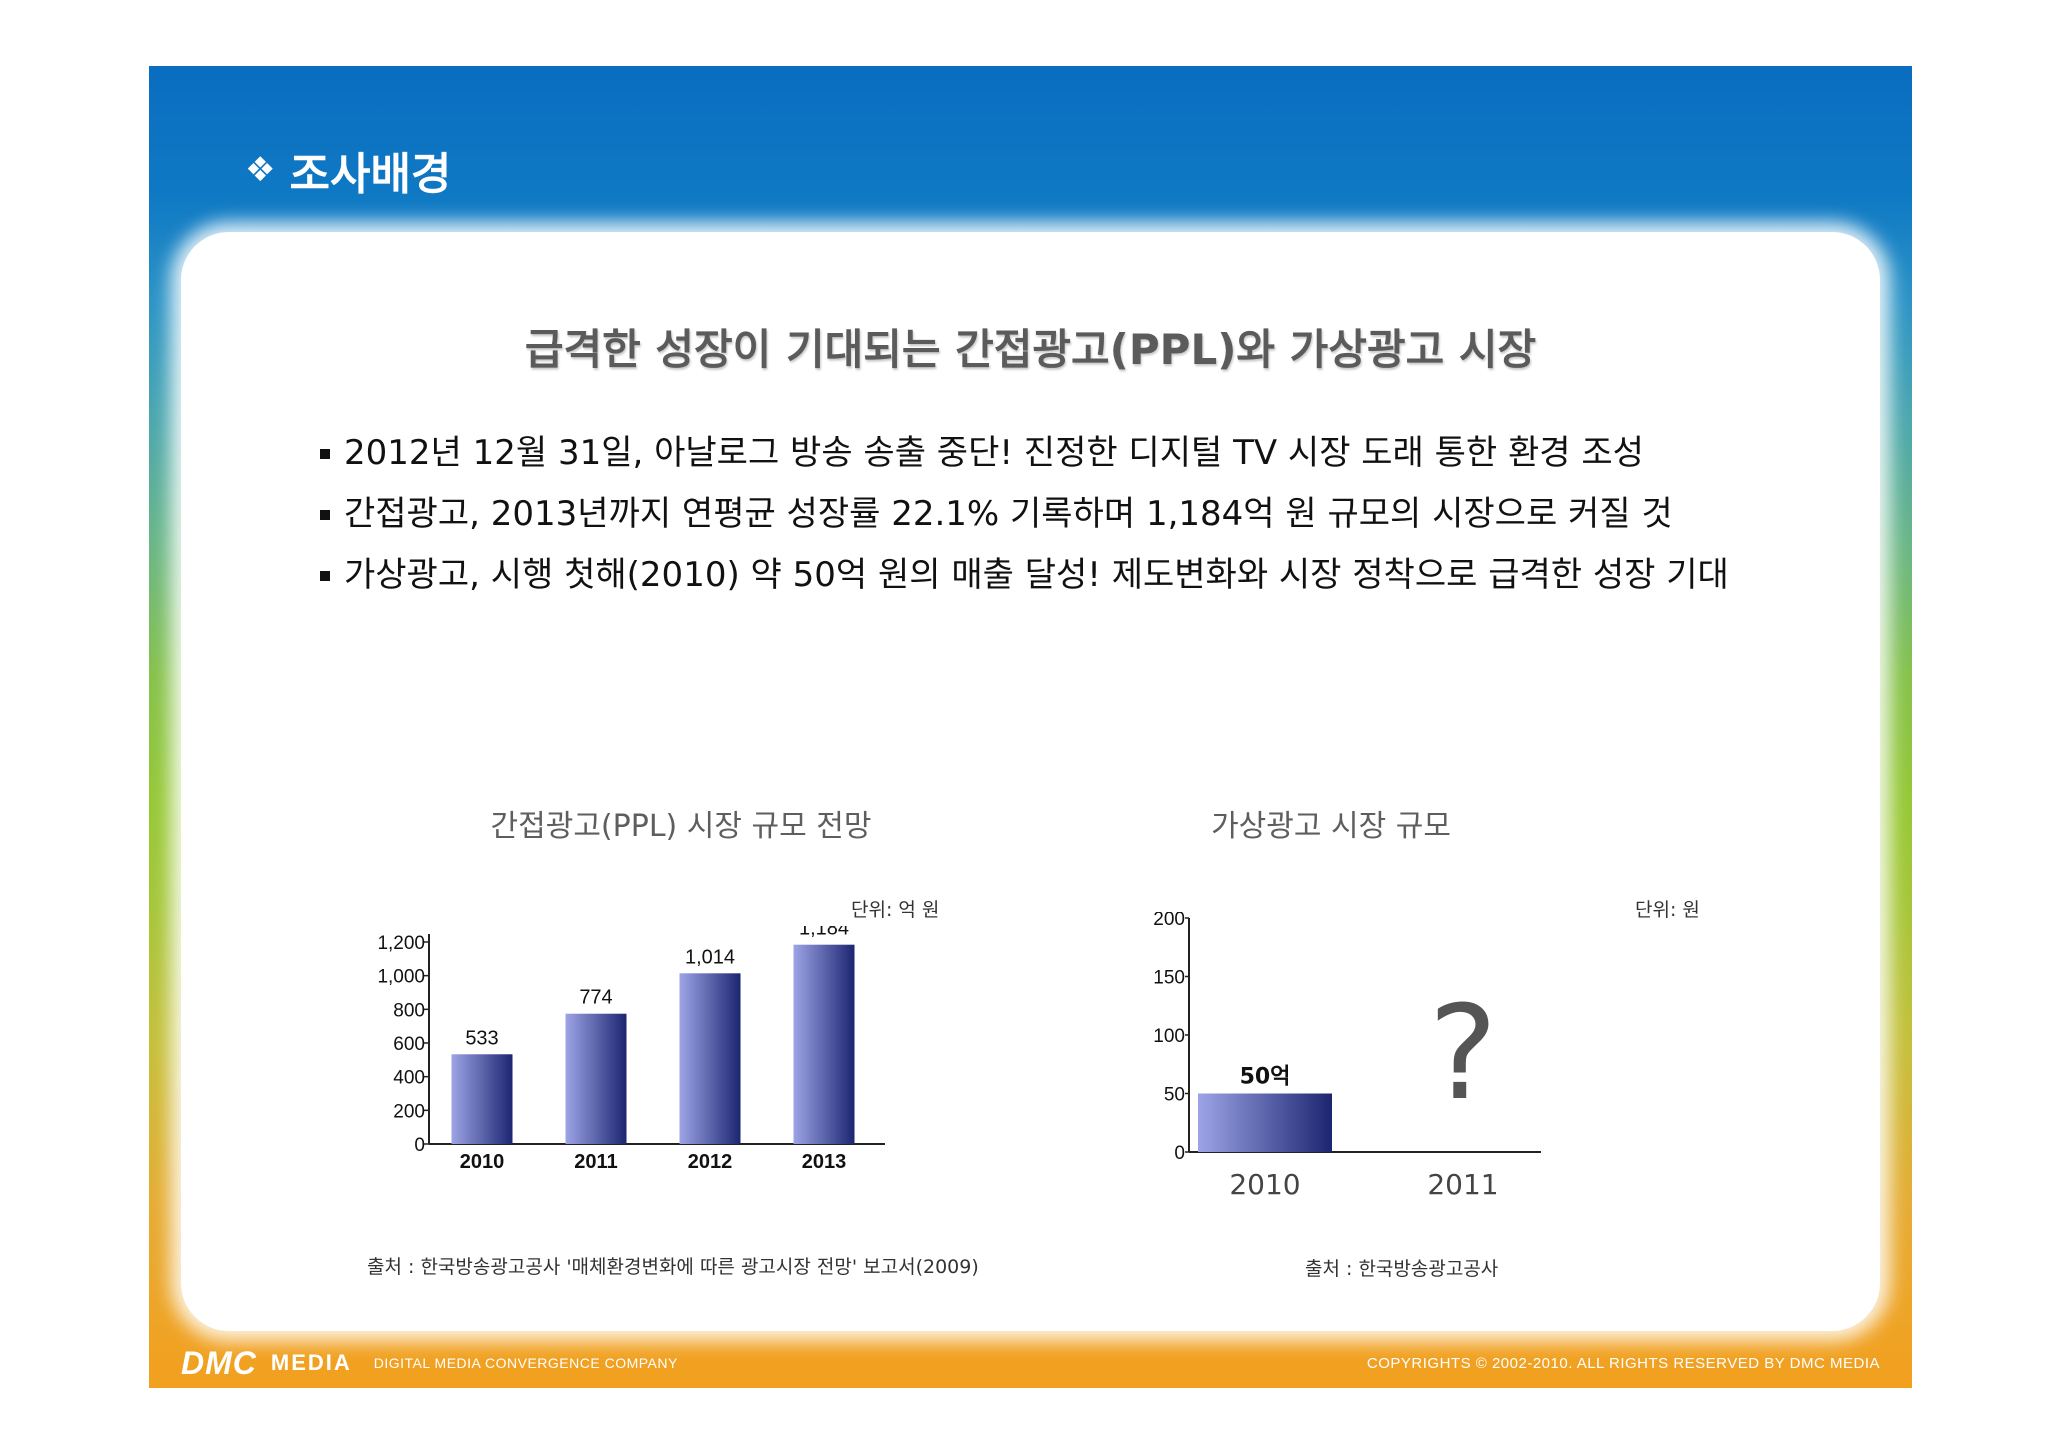  Describe the element at coordinates (409, 1010) in the screenshot. I see `y-tick-label: 800` at that location.